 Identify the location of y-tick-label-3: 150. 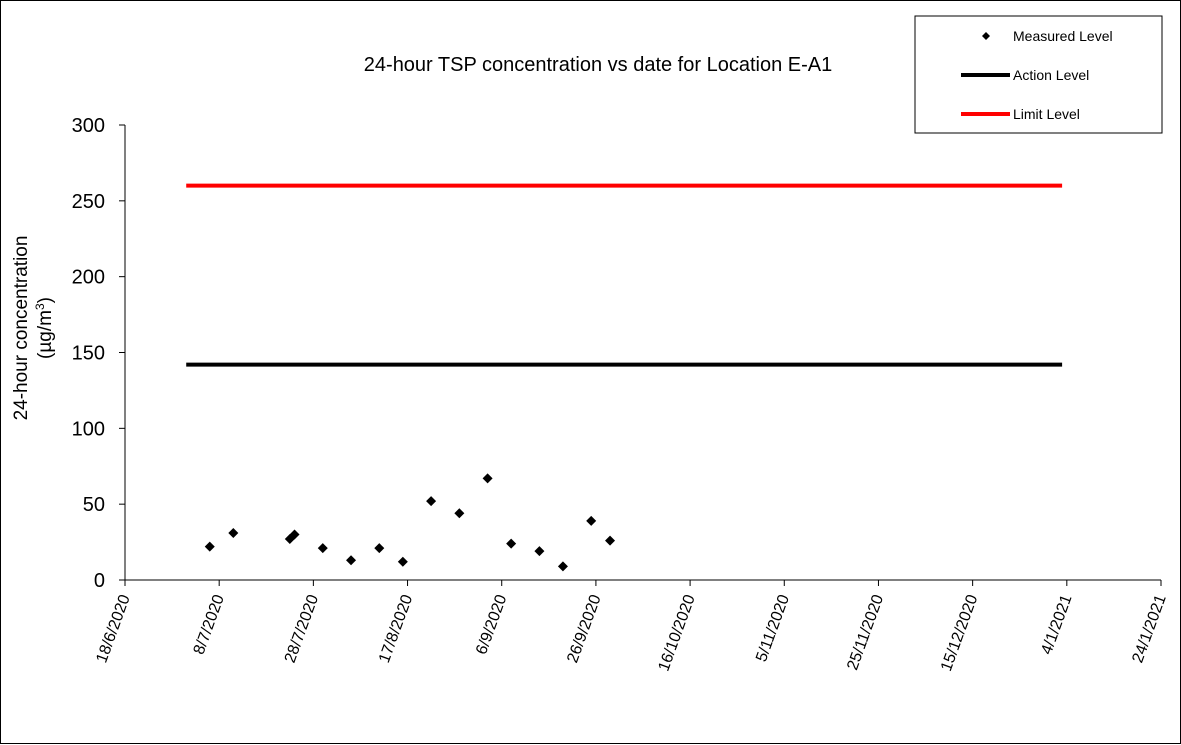
(88, 354).